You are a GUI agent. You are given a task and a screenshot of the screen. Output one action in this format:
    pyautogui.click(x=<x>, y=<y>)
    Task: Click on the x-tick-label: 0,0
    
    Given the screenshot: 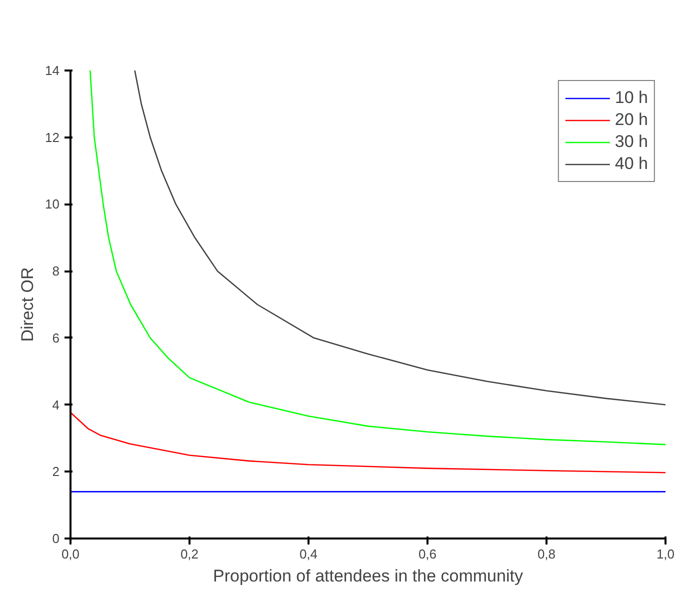 What is the action you would take?
    pyautogui.click(x=70, y=554)
    